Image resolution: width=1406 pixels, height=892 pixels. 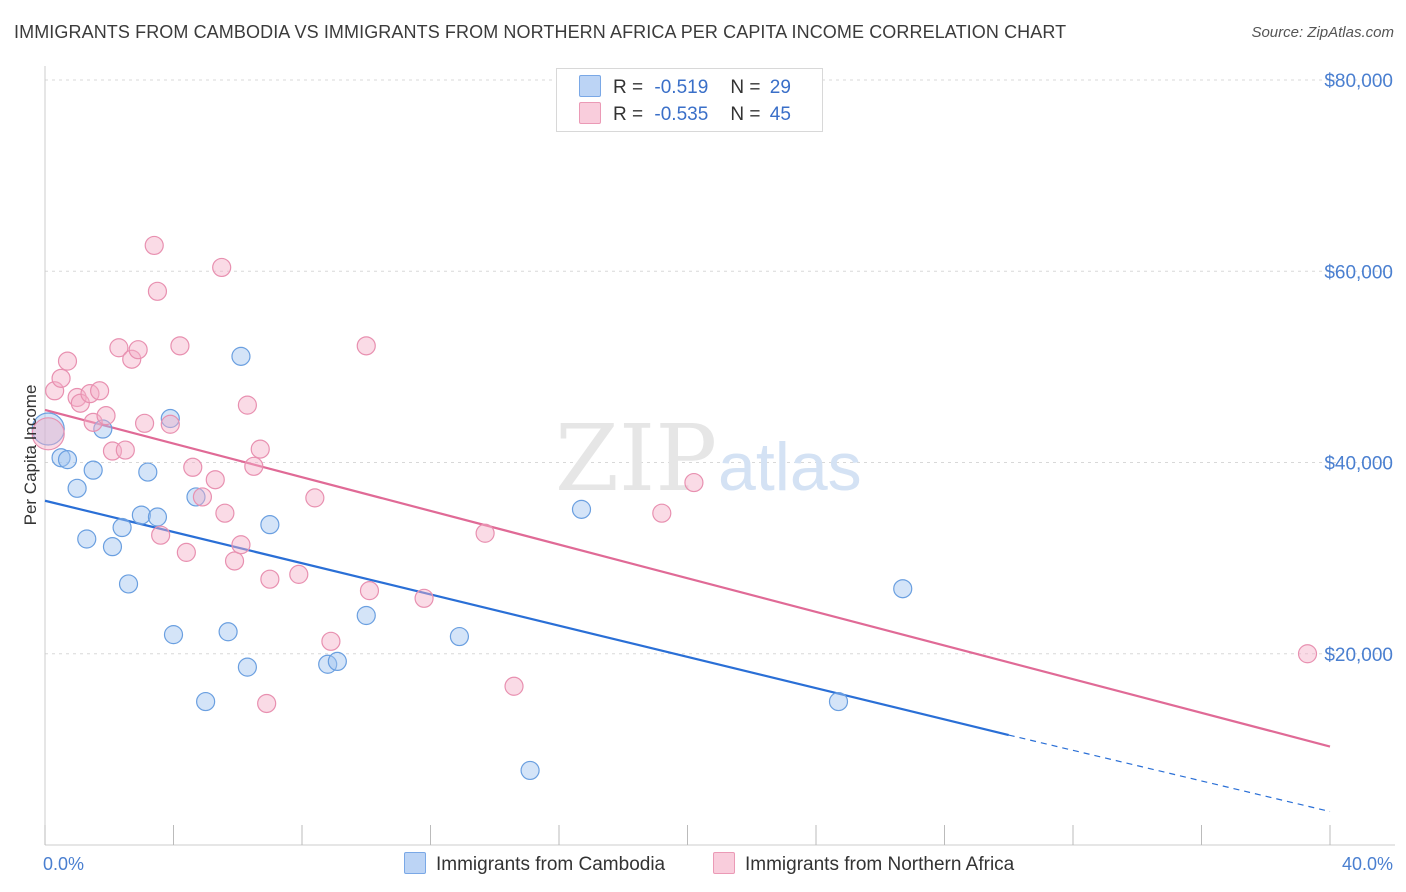 What do you see at coordinates (636, 458) in the screenshot?
I see `watermark-zip: ZIP` at bounding box center [636, 458].